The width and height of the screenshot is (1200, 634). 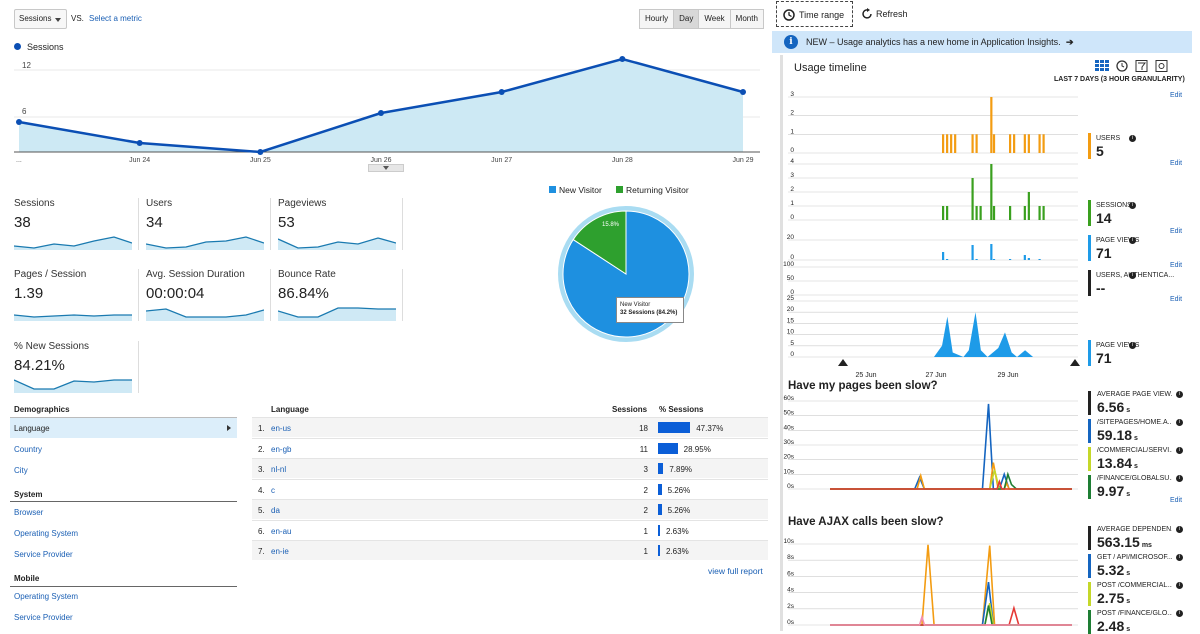 What do you see at coordinates (501, 160) in the screenshot?
I see `x-tick-label: Jun 27` at bounding box center [501, 160].